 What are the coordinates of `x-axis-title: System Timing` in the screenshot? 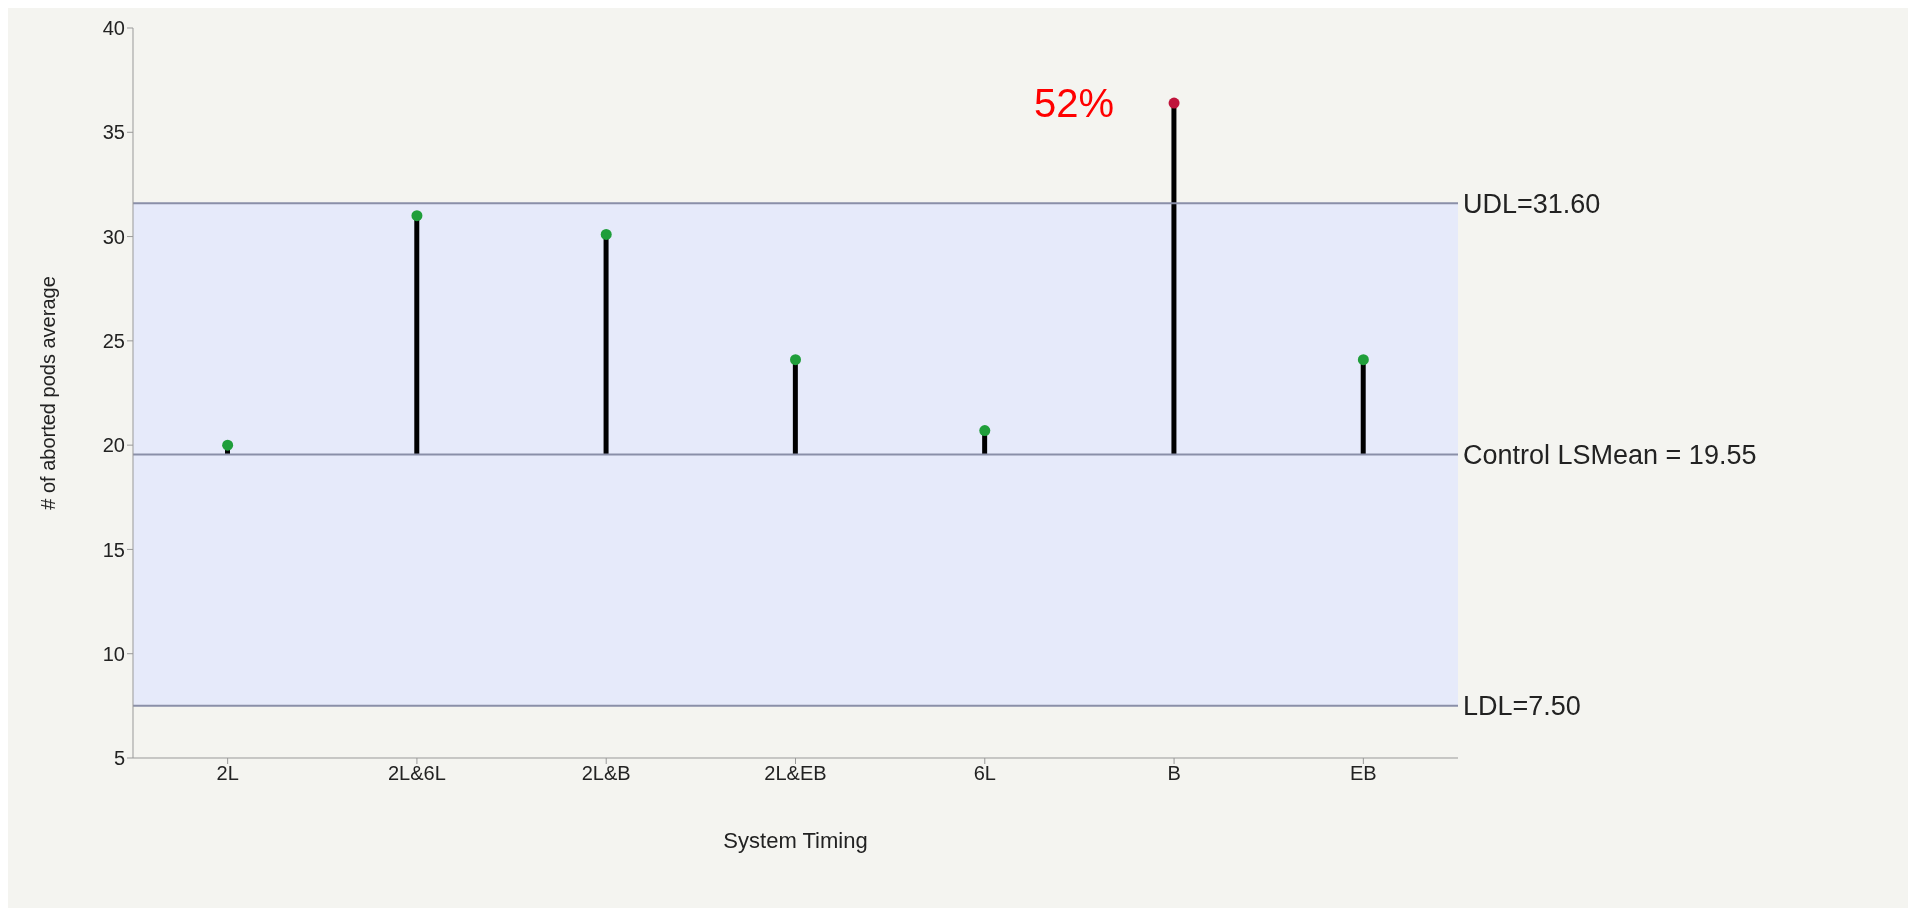 It's located at (795, 840).